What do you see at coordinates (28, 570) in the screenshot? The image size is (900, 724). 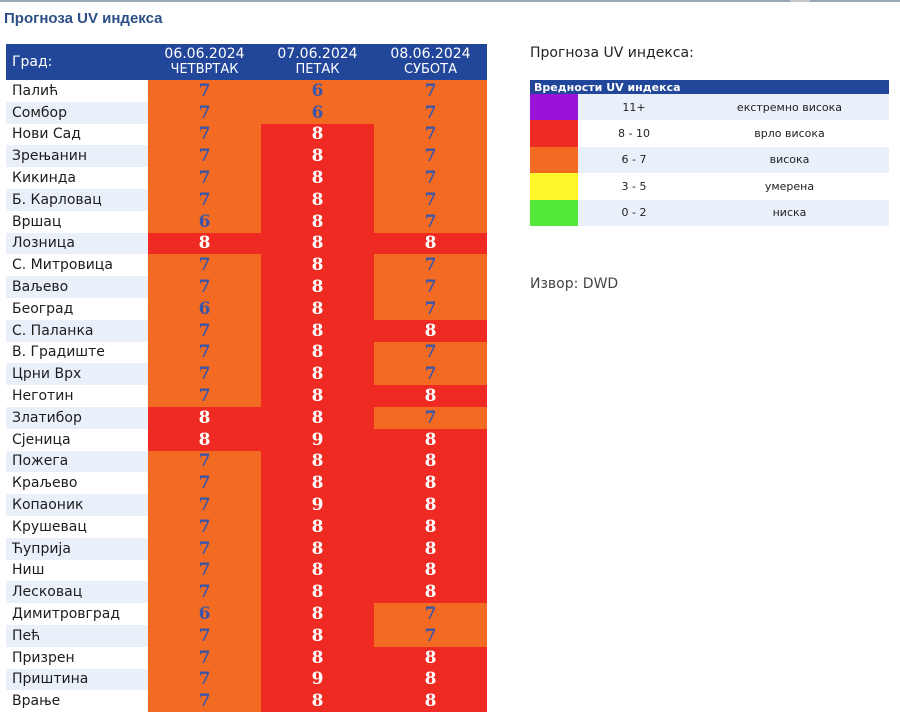 I see `city-name: Ниш` at bounding box center [28, 570].